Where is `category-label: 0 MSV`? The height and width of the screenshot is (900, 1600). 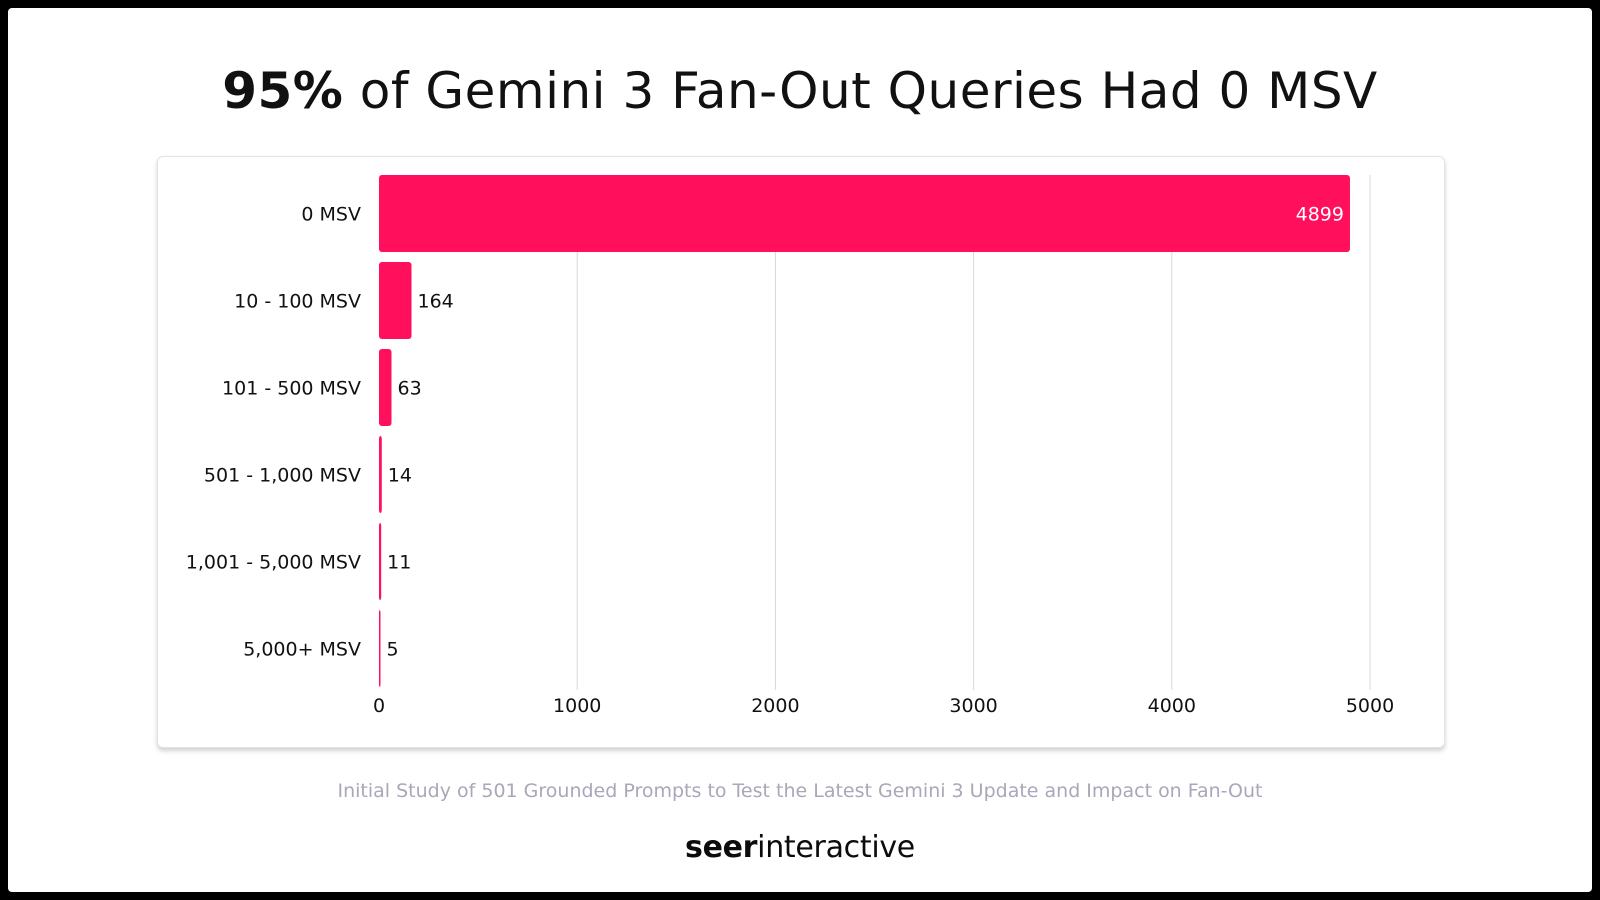
category-label: 0 MSV is located at coordinates (331, 215).